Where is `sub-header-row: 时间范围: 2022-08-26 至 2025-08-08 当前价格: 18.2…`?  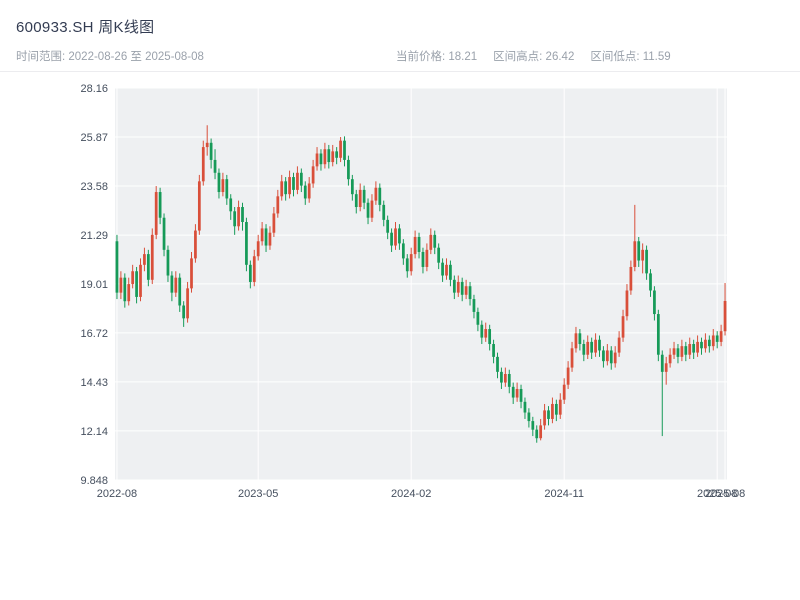 sub-header-row: 时间范围: 2022-08-26 至 2025-08-08 当前价格: 18.2… is located at coordinates (400, 57).